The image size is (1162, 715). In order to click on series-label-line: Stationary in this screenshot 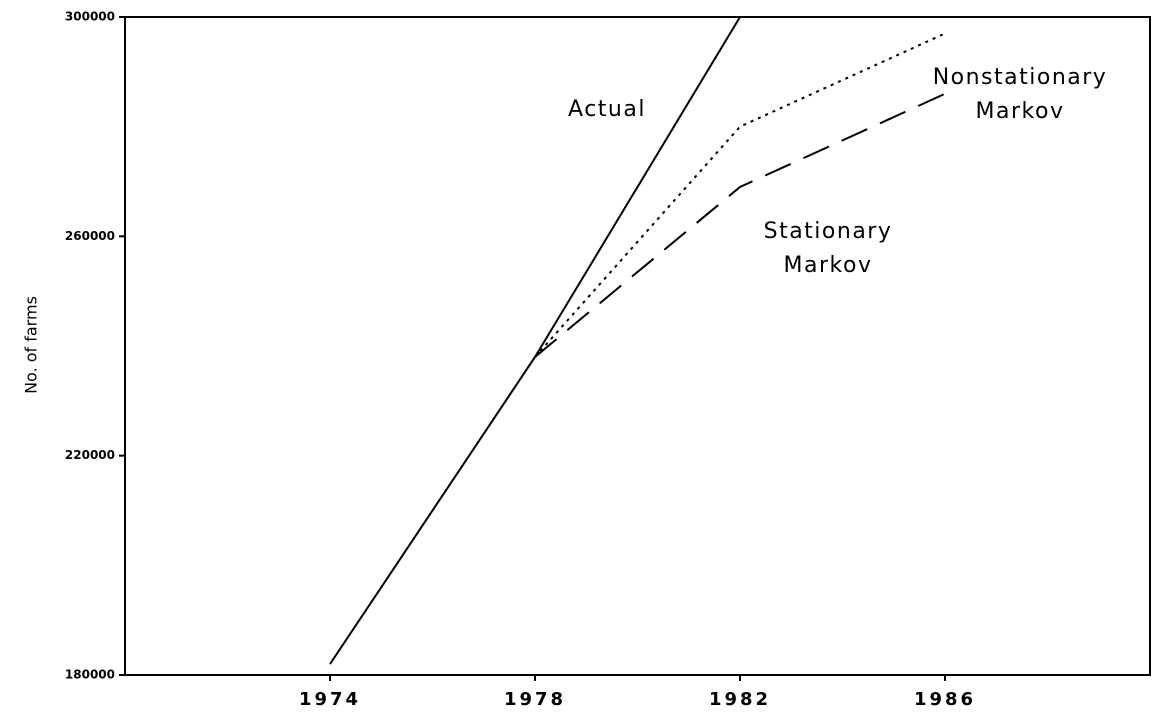, I will do `click(828, 231)`.